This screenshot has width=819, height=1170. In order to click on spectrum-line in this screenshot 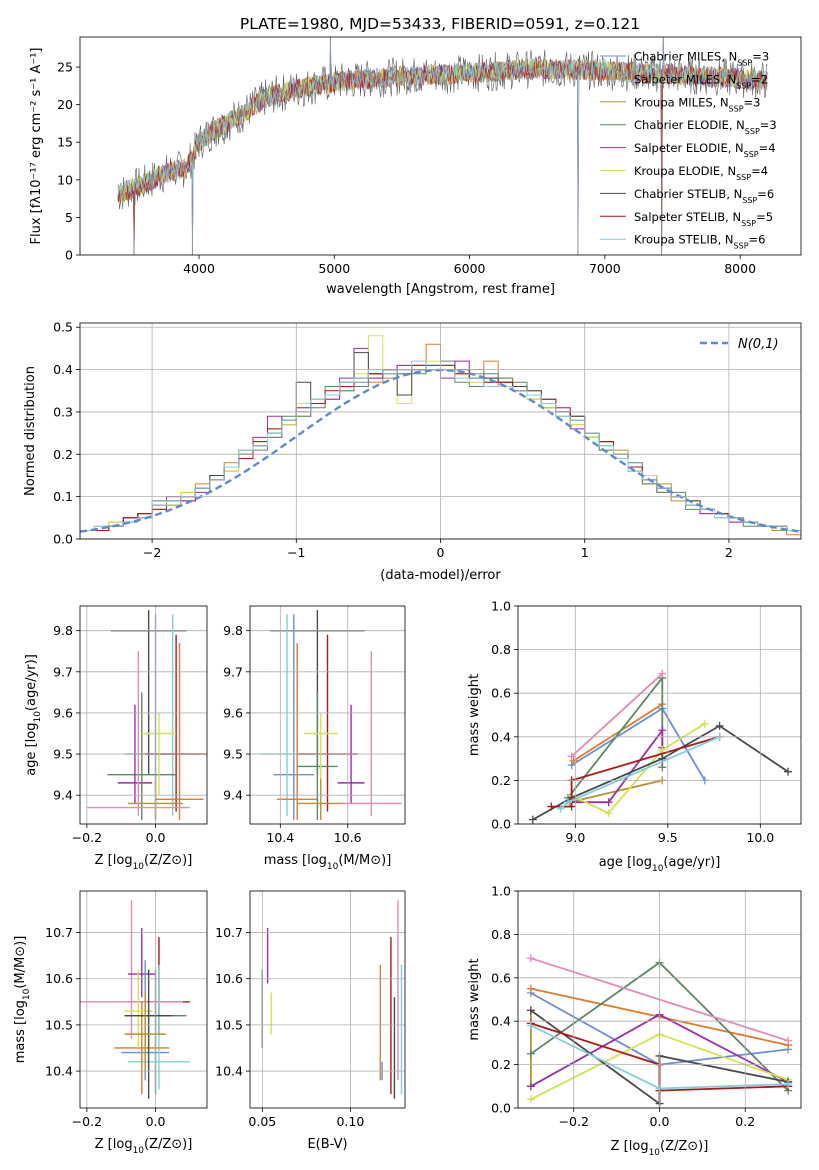, I will do `click(442, 146)`.